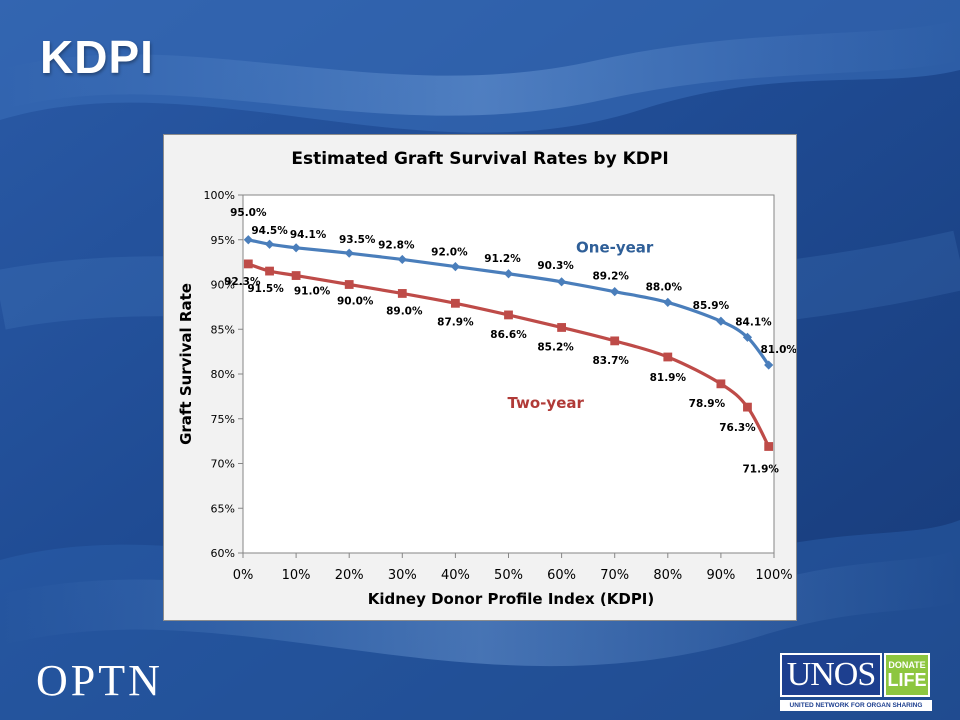  I want to click on one-year-data-label: 85.9%, so click(711, 306).